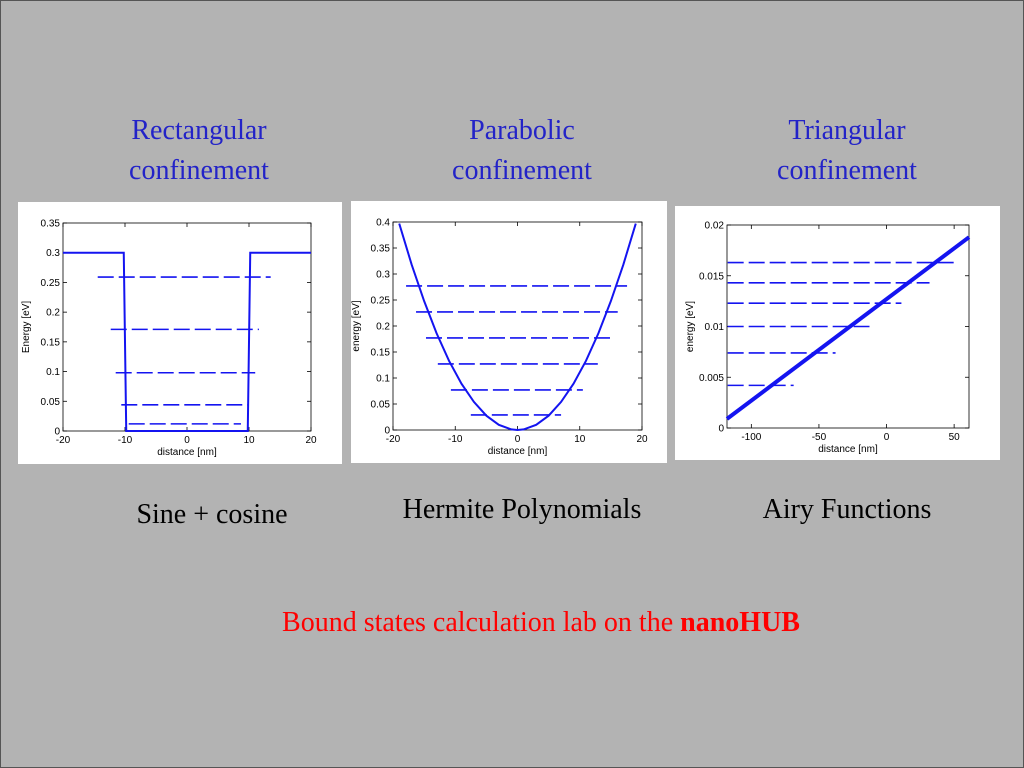 Image resolution: width=1024 pixels, height=768 pixels. I want to click on y-tick-label: 0.015, so click(711, 276).